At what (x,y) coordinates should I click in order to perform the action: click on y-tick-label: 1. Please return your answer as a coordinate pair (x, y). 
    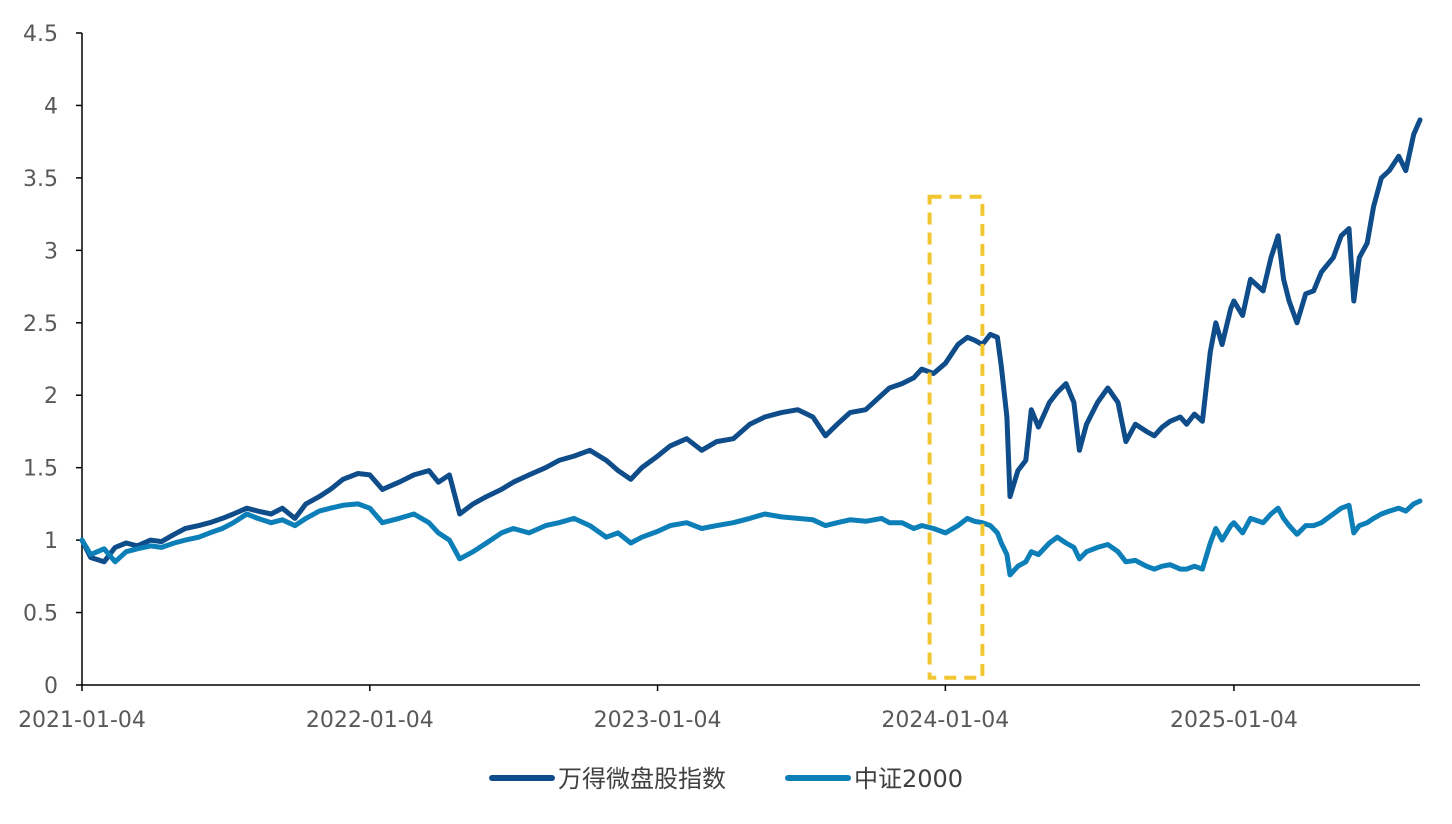
    Looking at the image, I should click on (51, 541).